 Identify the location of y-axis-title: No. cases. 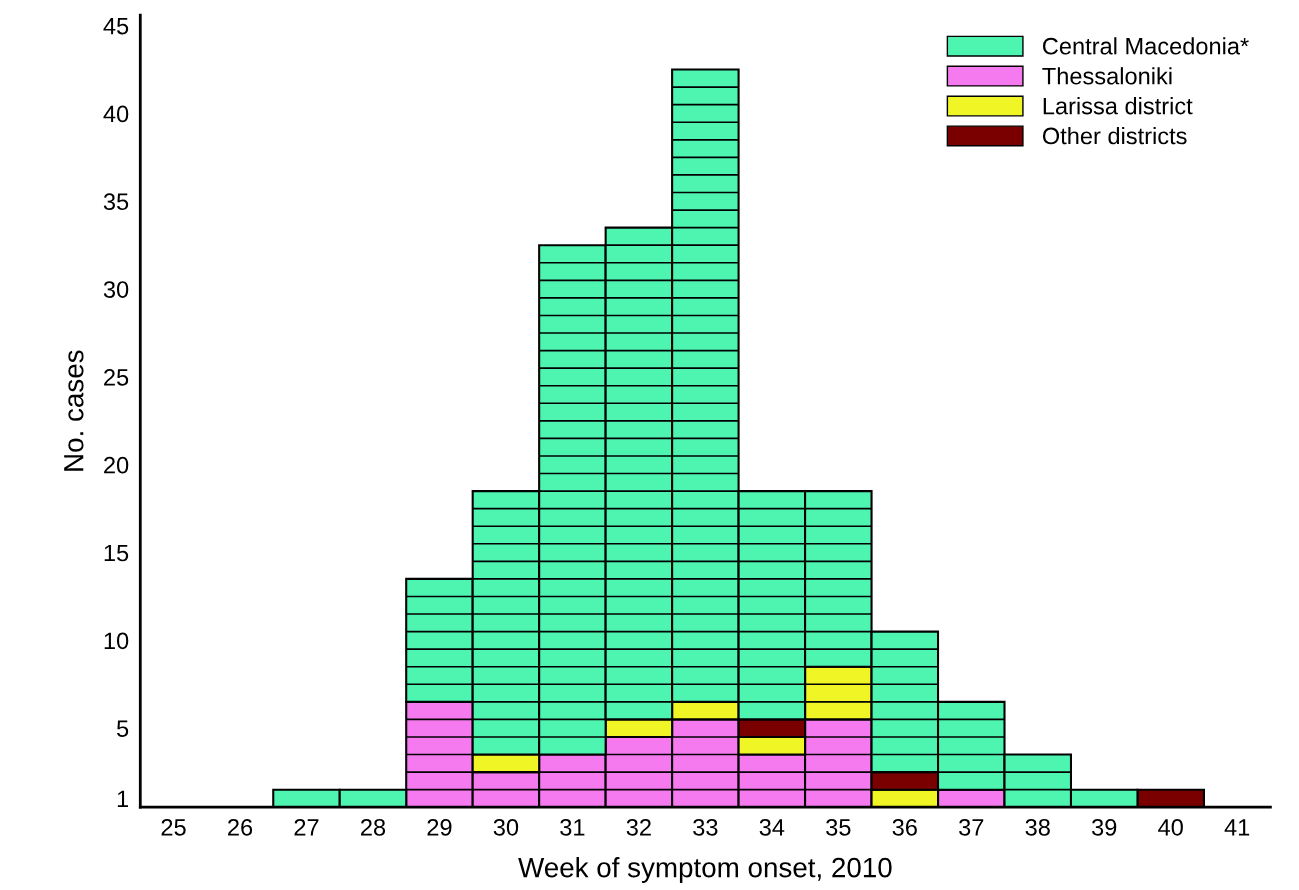
(74, 410).